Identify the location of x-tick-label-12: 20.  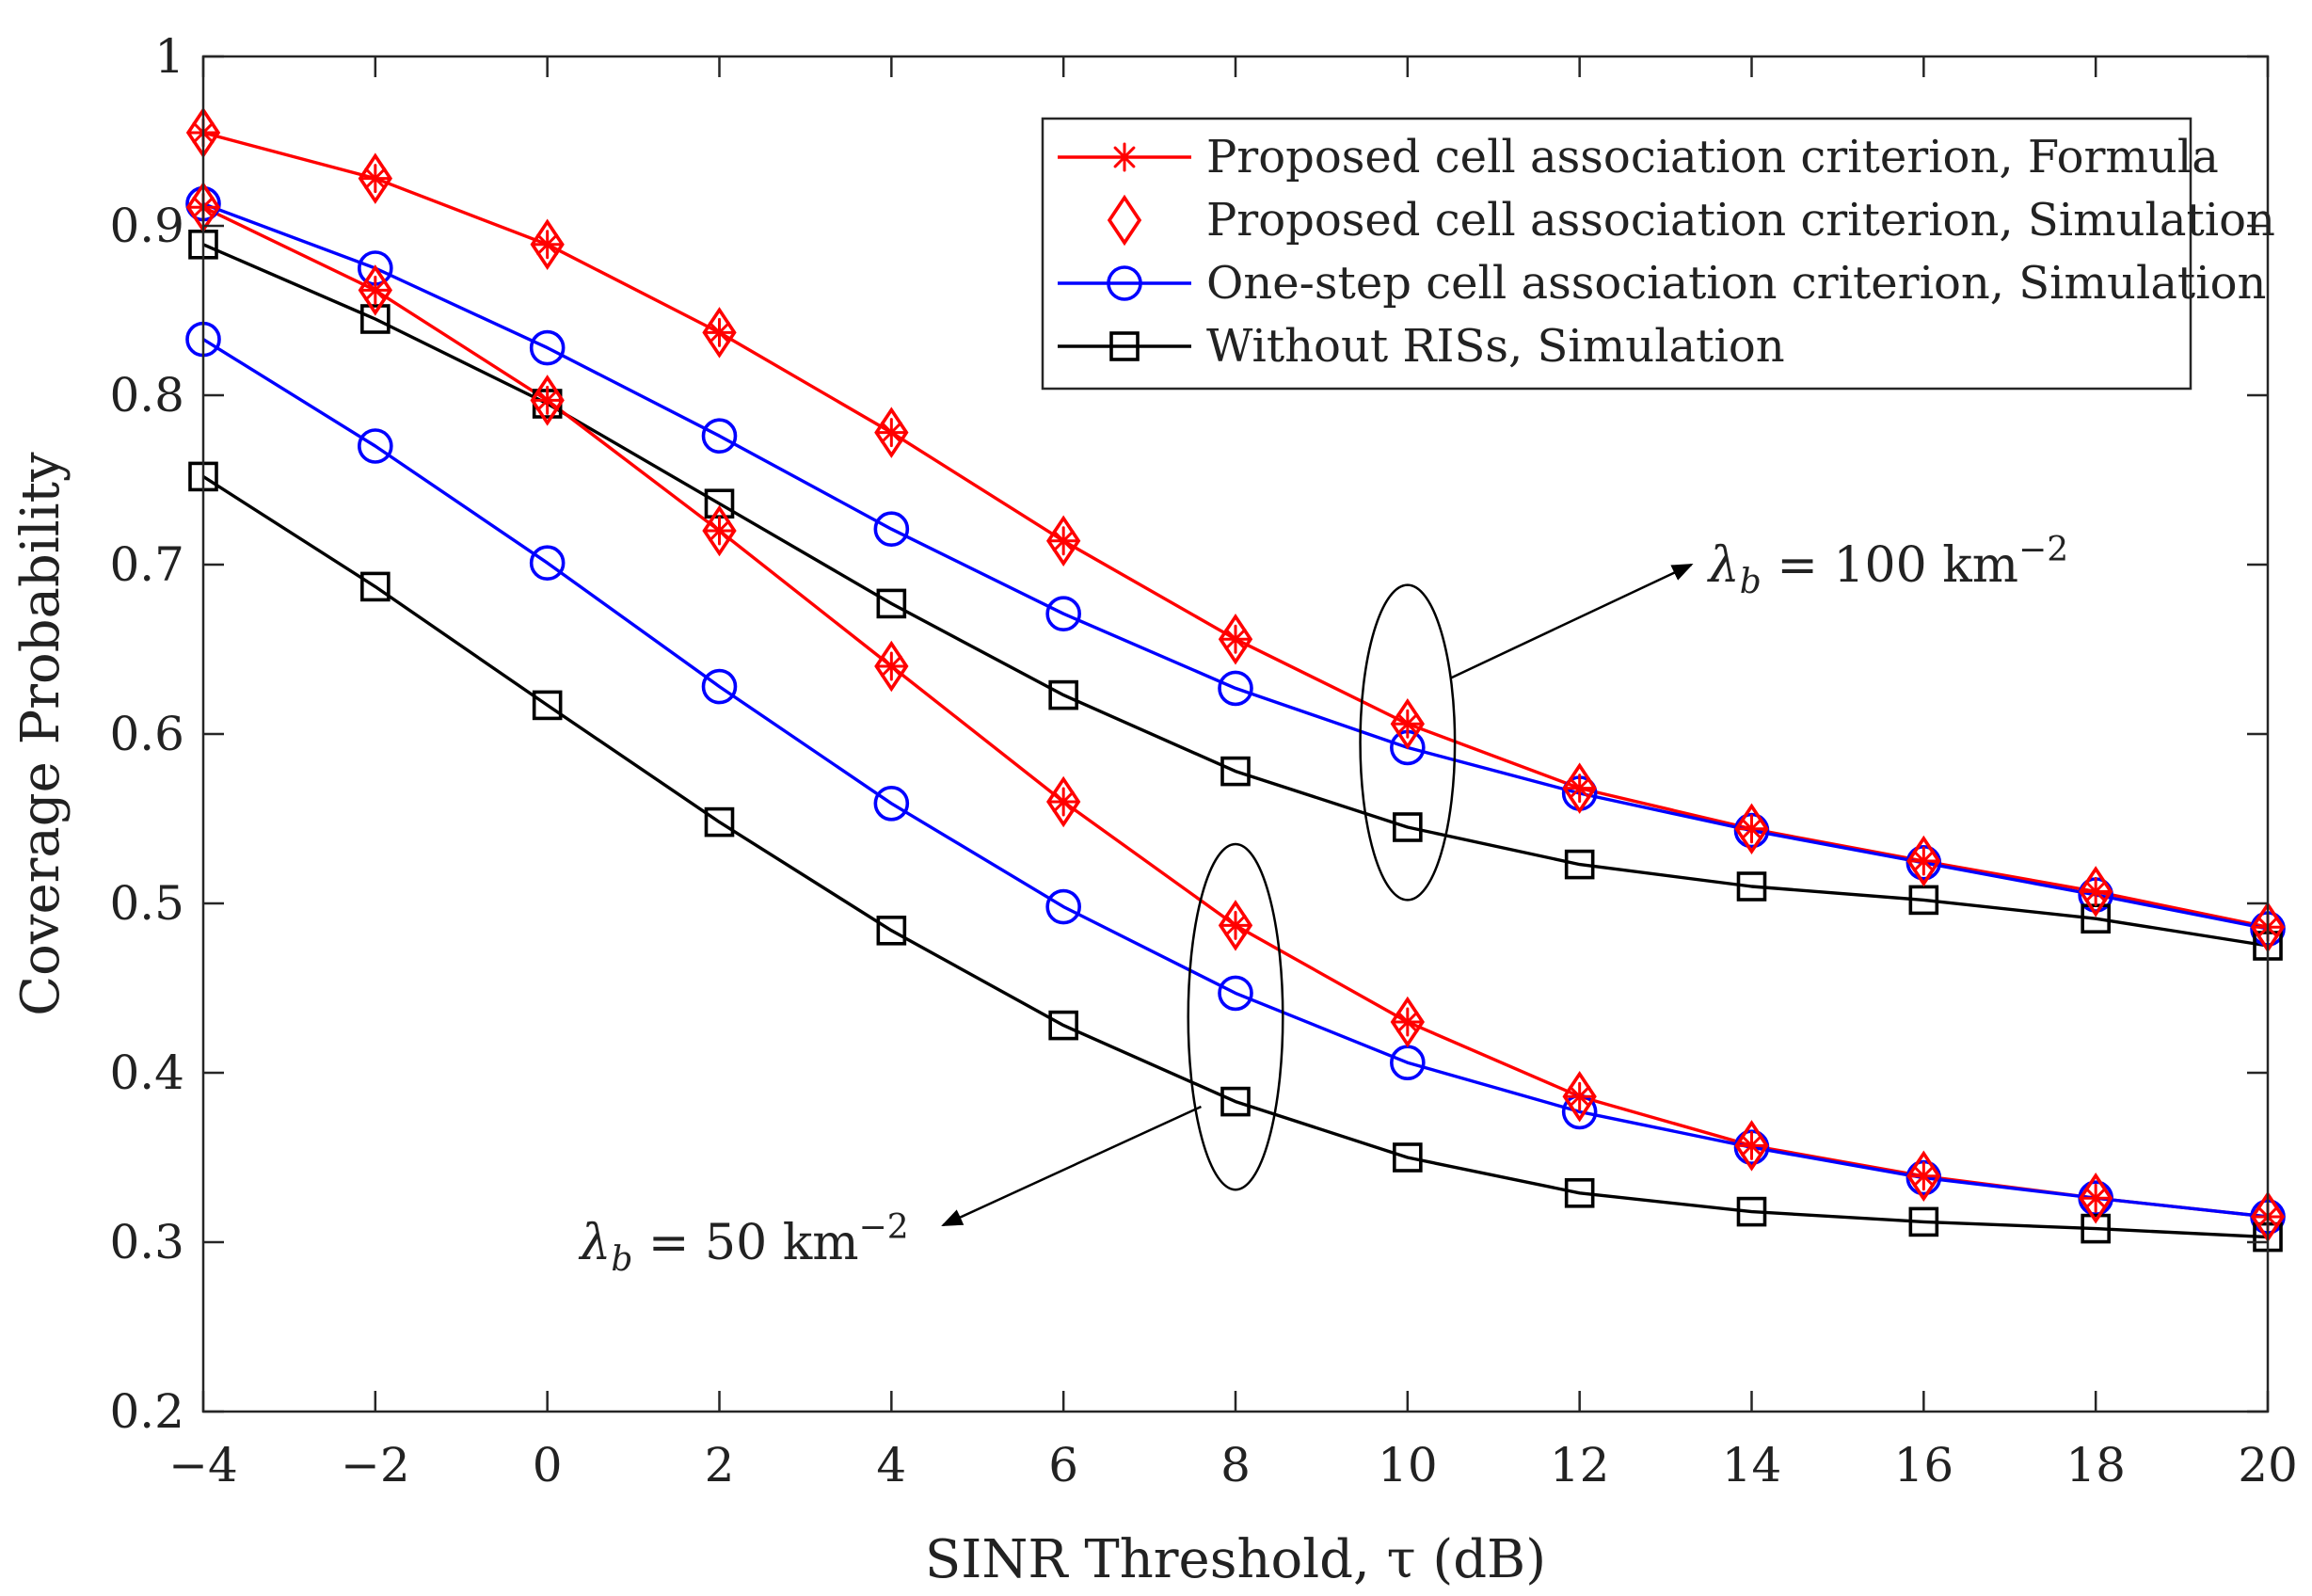
(2268, 1465).